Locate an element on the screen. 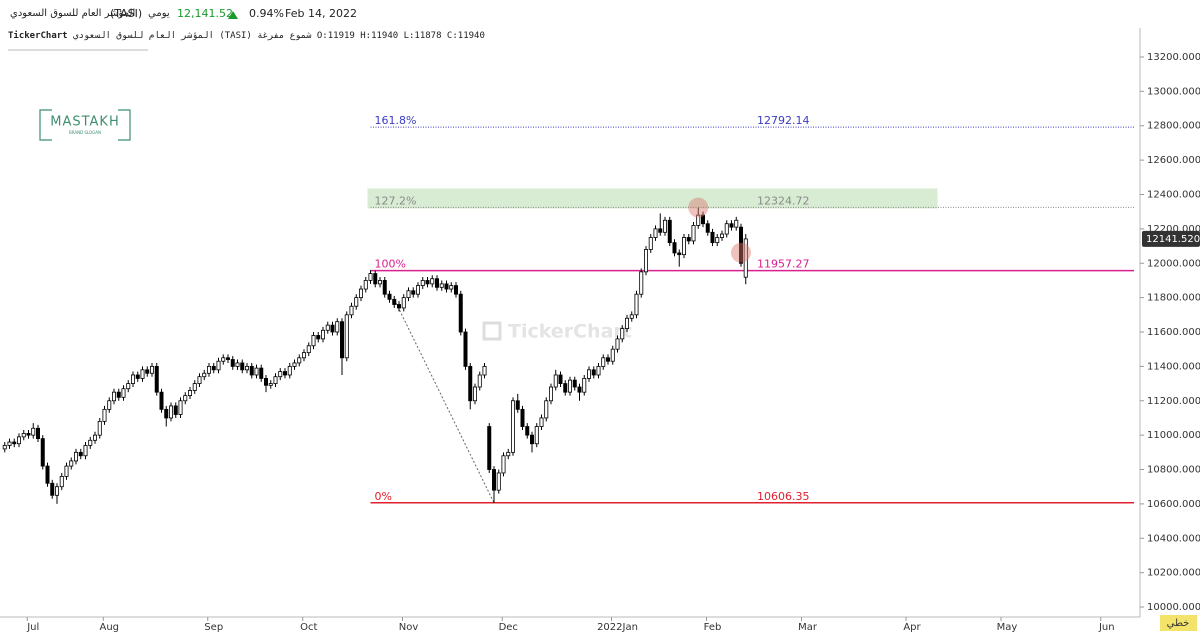 This screenshot has height=635, width=1200. watermark-icon is located at coordinates (492, 331).